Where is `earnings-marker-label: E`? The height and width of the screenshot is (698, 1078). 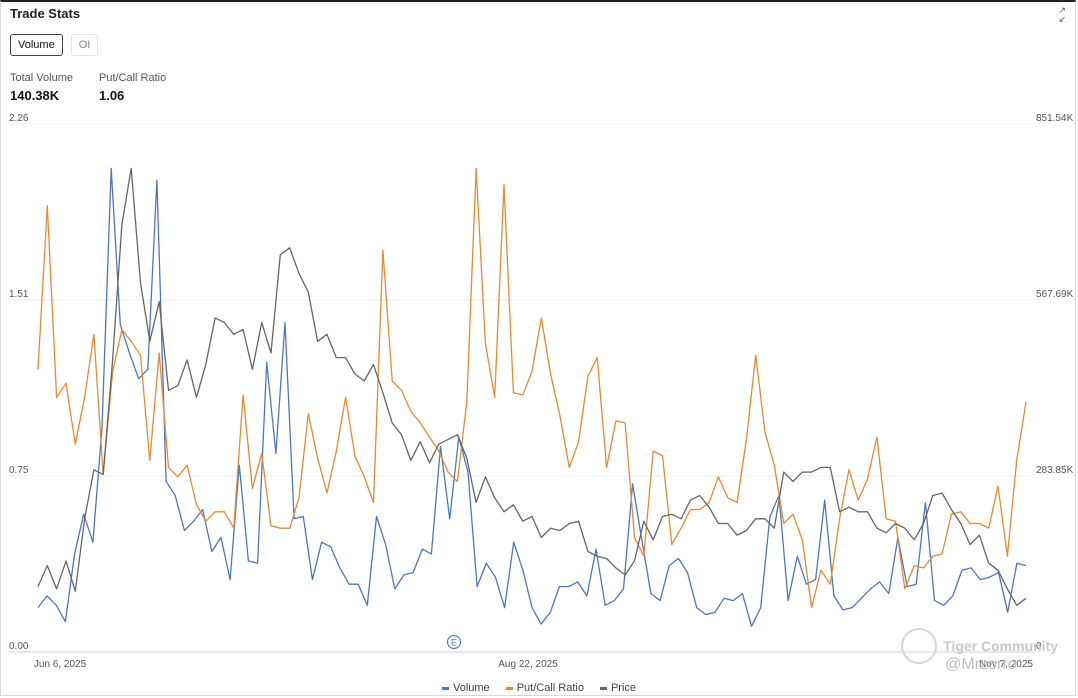 earnings-marker-label: E is located at coordinates (454, 643).